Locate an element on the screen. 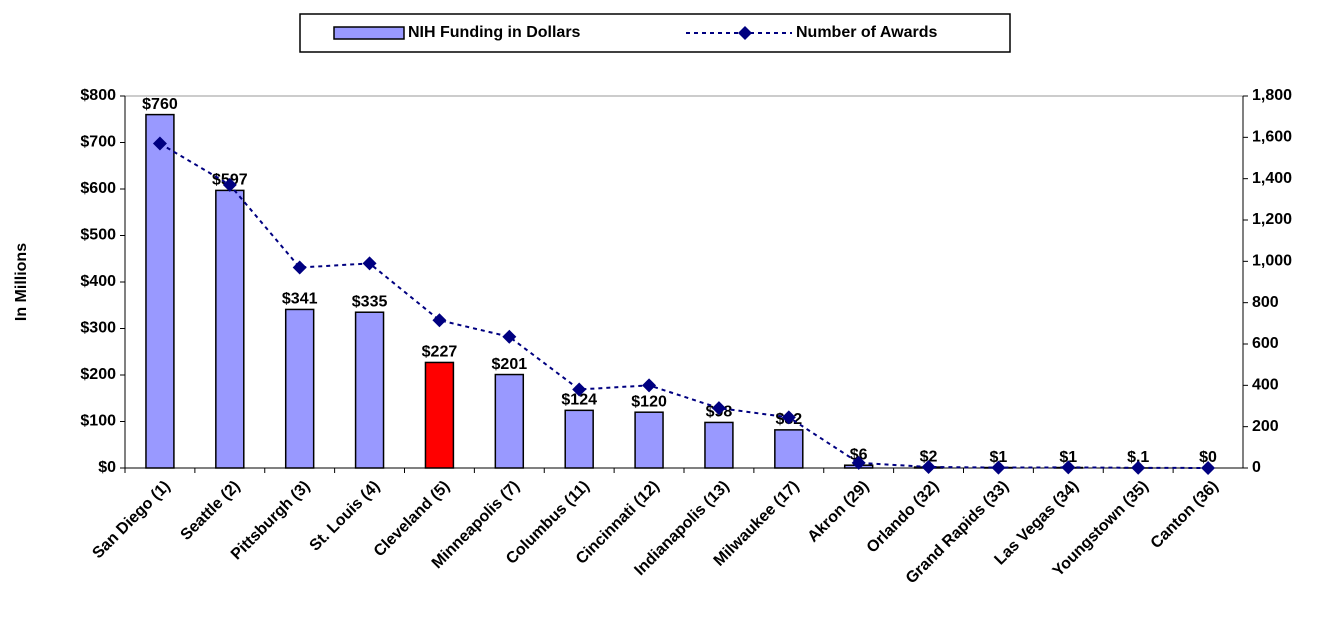  x-tick-label: St. Louis (4) is located at coordinates (345, 516).